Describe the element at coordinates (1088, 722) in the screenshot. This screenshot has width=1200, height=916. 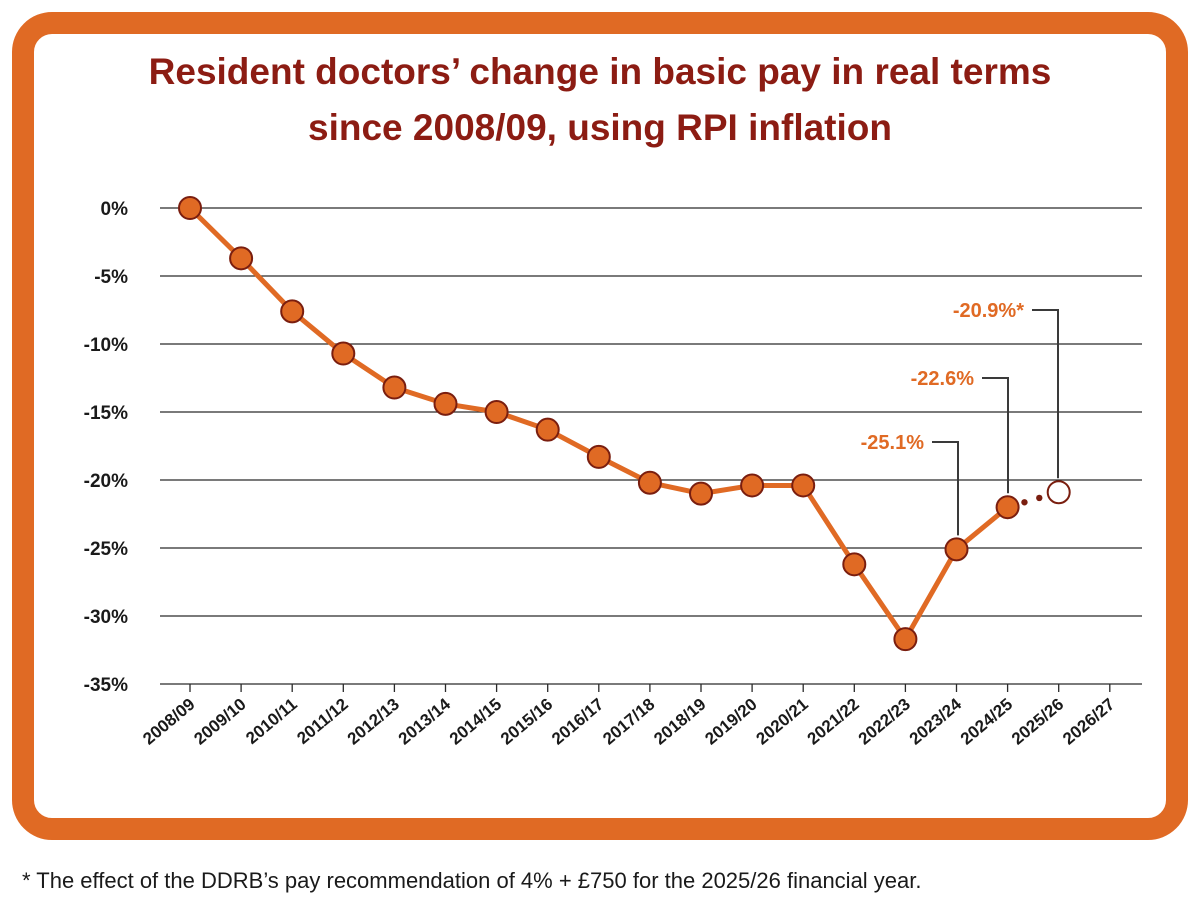
I see `x-tick-label: 2026/27` at that location.